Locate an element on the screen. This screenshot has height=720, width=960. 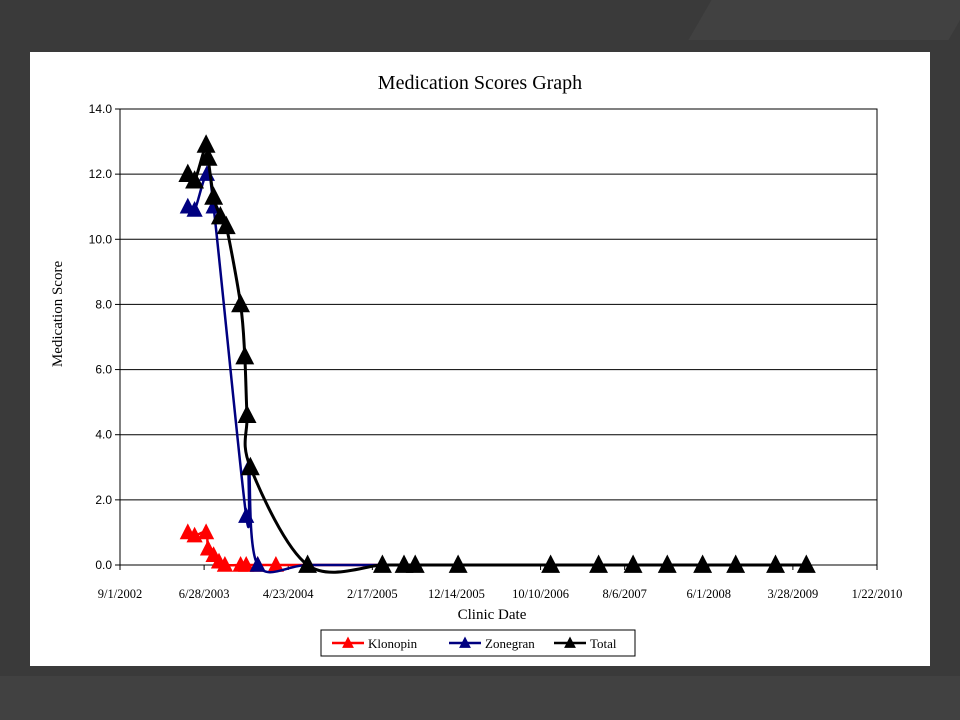
legend-marker-zonegran is located at coordinates (465, 642).